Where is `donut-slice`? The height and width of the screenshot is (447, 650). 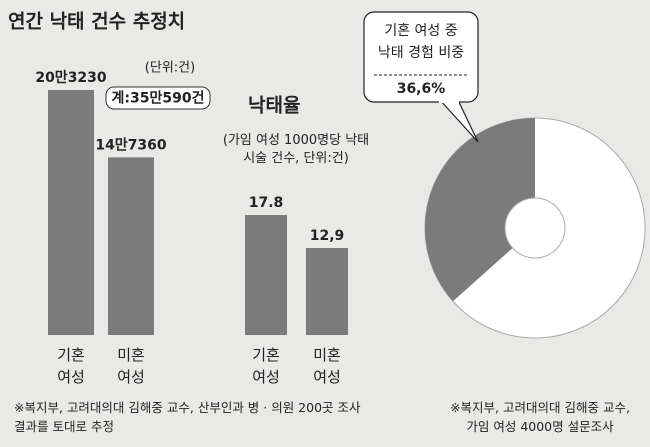 donut-slice is located at coordinates (480, 210).